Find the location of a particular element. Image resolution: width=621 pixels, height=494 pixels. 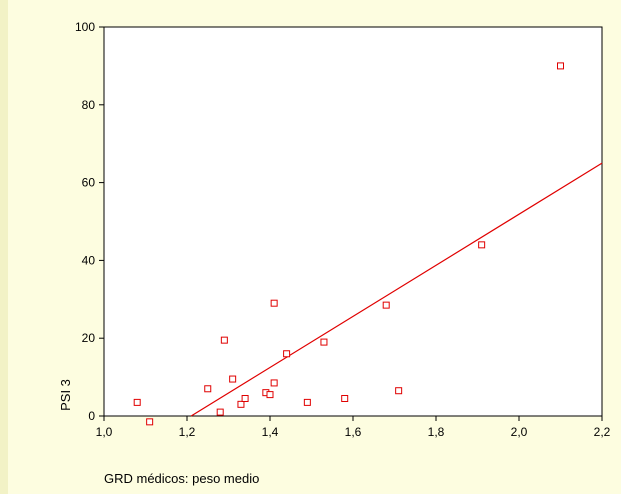

x-tick-label: 2,0 is located at coordinates (519, 432).